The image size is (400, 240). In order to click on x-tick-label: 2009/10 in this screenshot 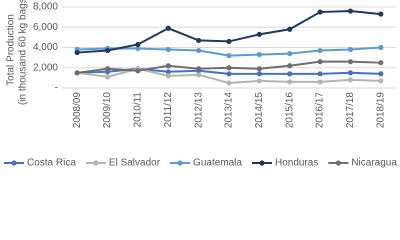, I will do `click(107, 110)`.